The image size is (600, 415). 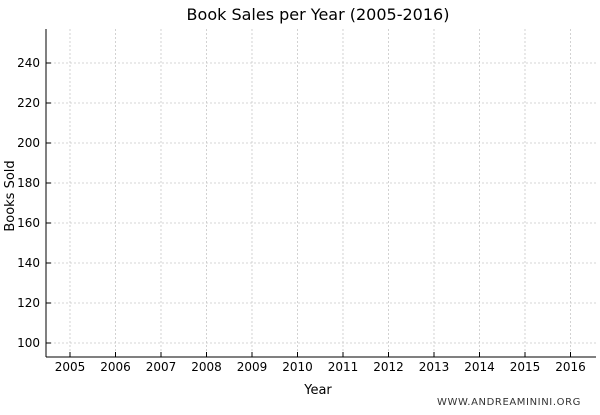 What do you see at coordinates (28, 183) in the screenshot?
I see `y-tick-label: 180` at bounding box center [28, 183].